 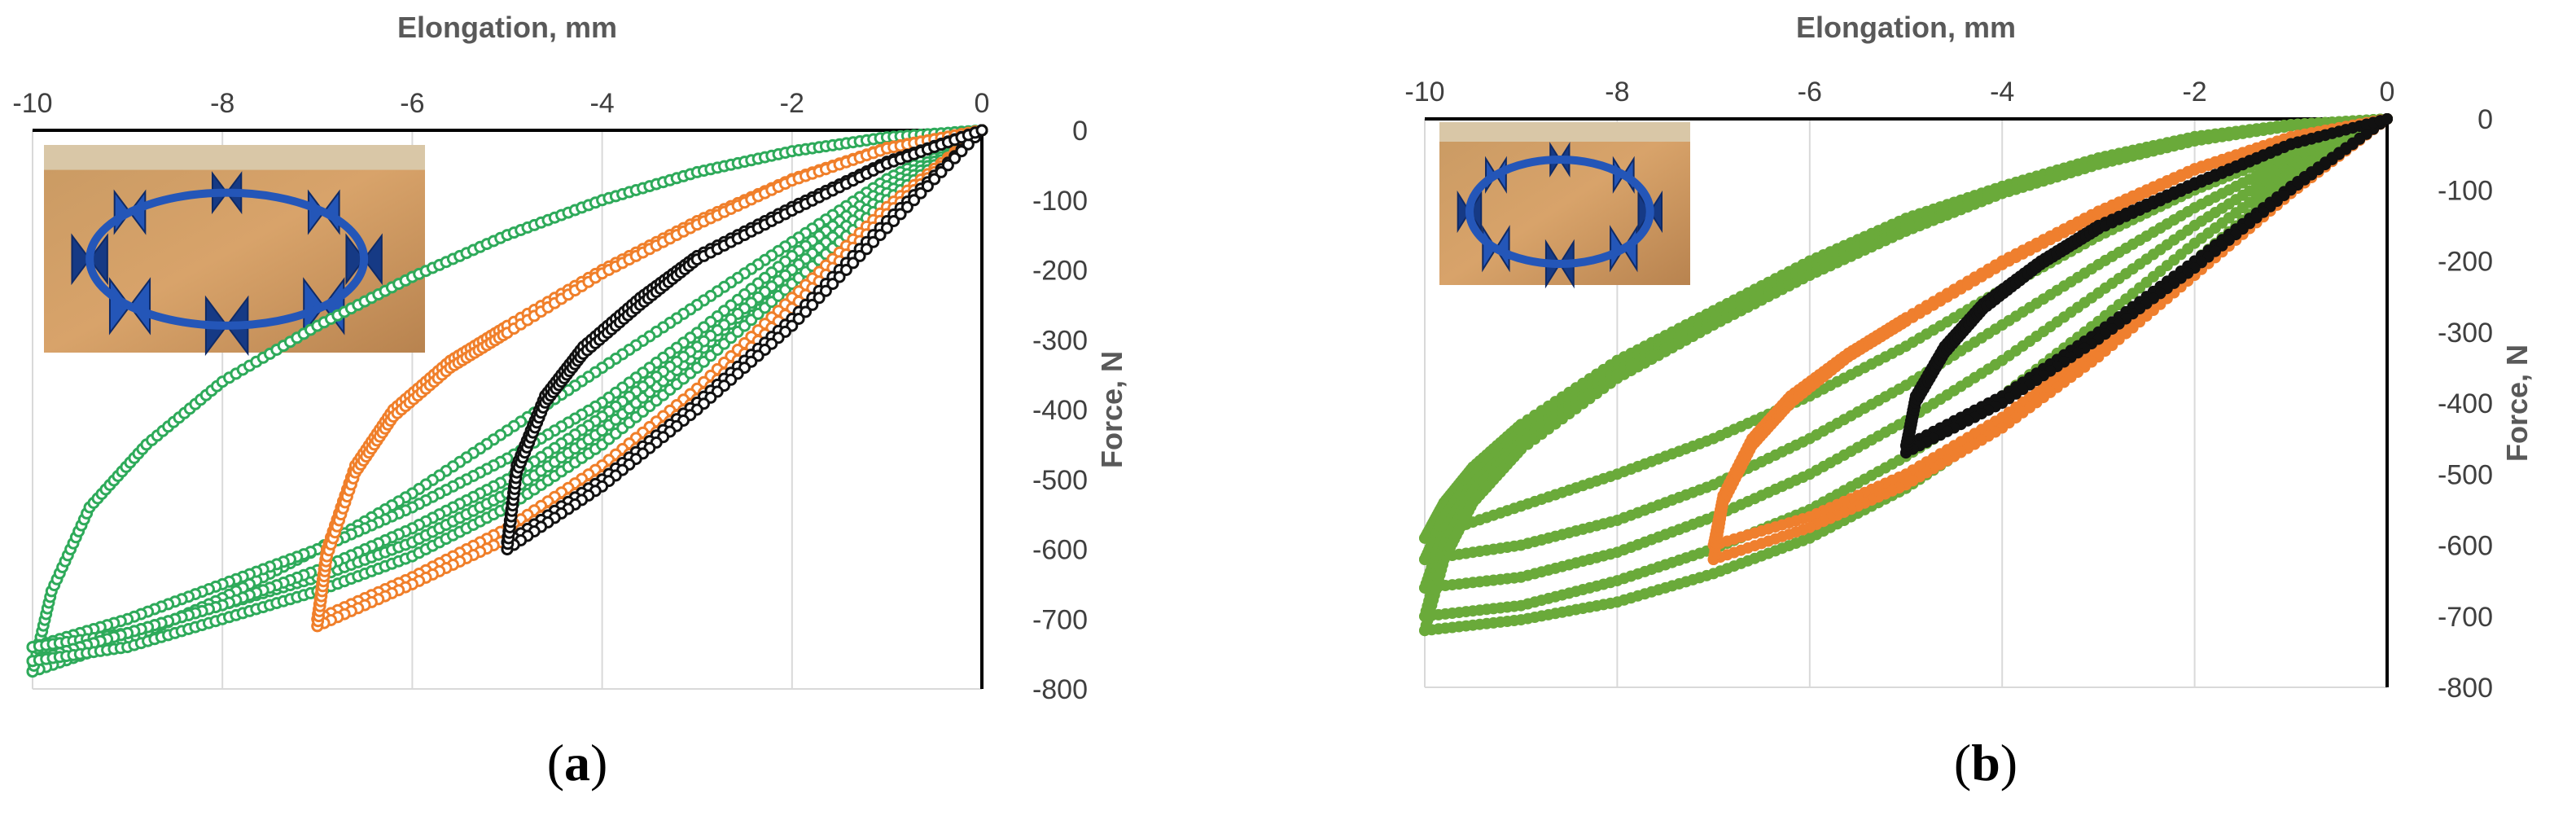 I want to click on chart-b-inset-ring, so click(x=1559, y=212).